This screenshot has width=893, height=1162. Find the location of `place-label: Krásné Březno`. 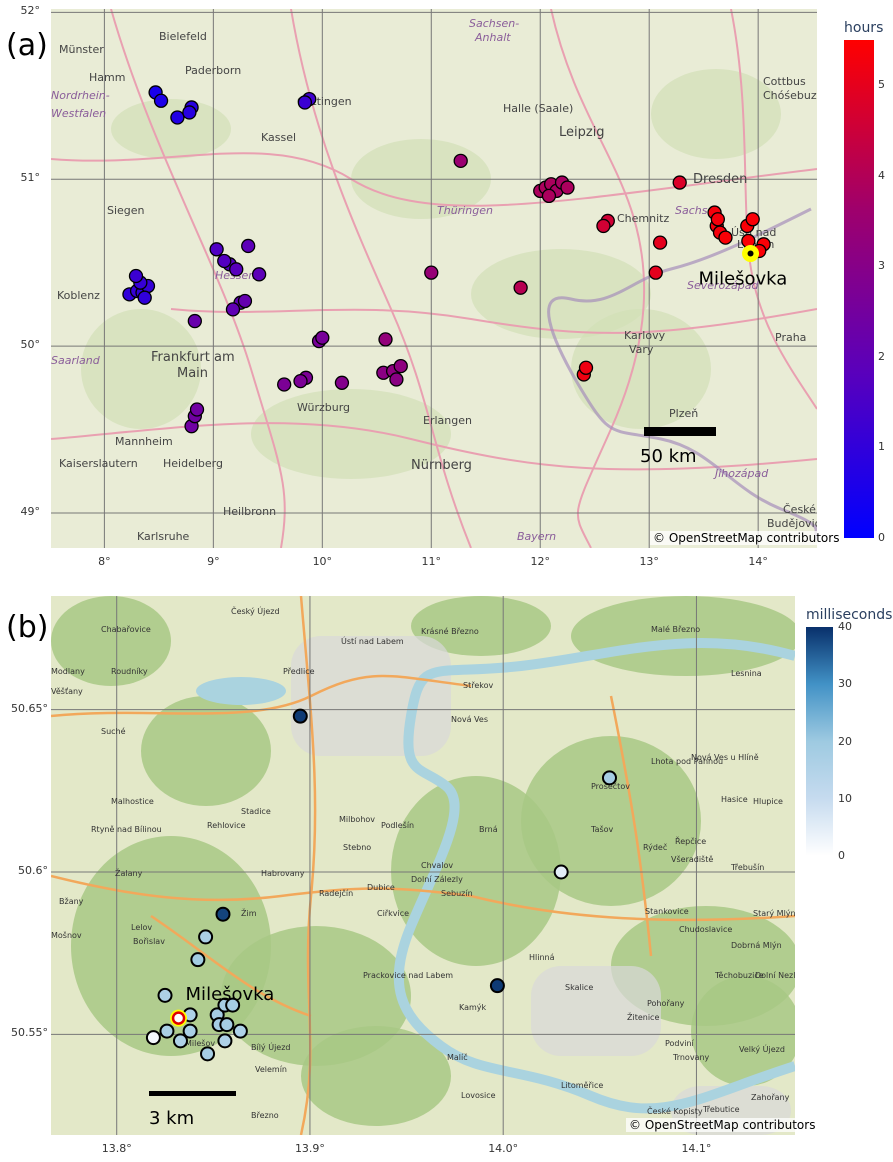

place-label: Krásné Březno is located at coordinates (450, 631).